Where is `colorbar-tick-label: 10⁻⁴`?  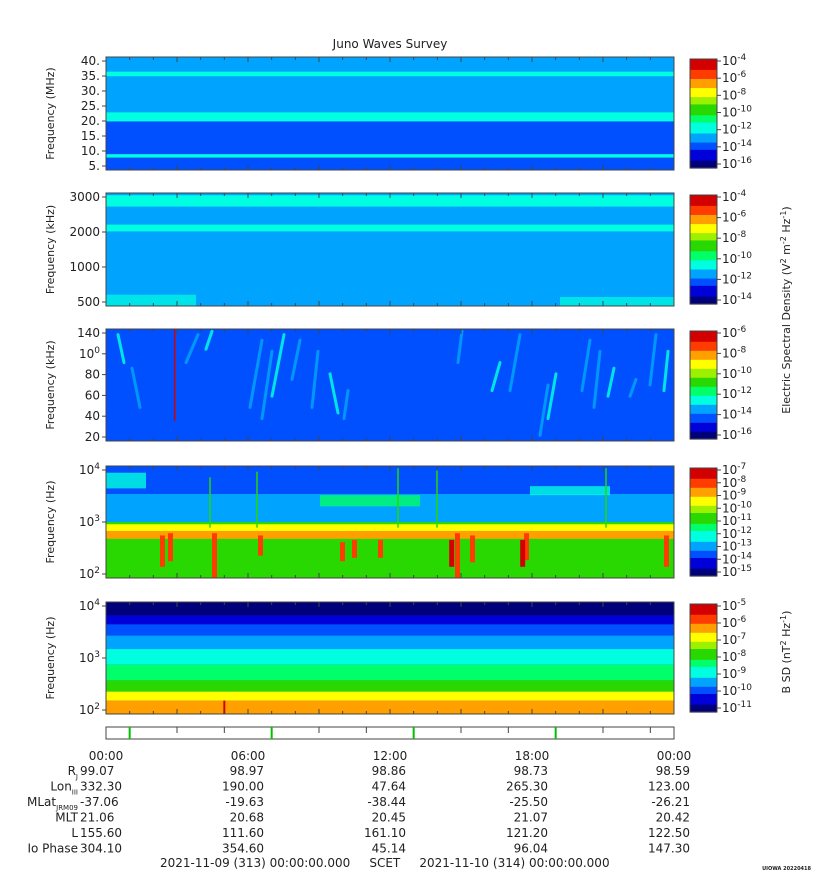
colorbar-tick-label: 10⁻⁴ is located at coordinates (734, 60).